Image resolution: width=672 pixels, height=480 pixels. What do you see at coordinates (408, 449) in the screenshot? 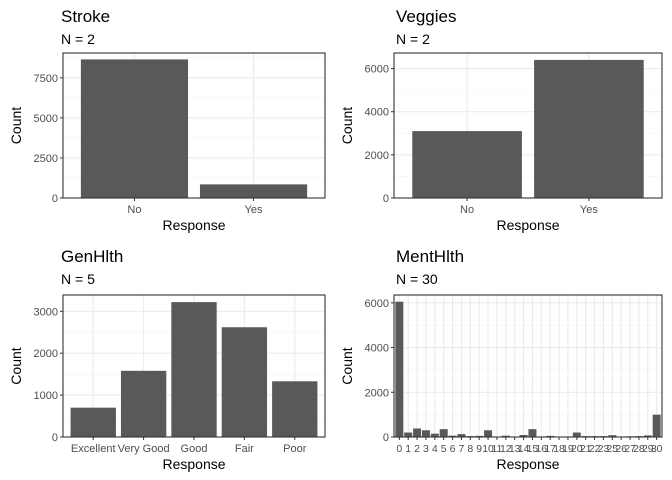
I see `x-tick-label: 1` at bounding box center [408, 449].